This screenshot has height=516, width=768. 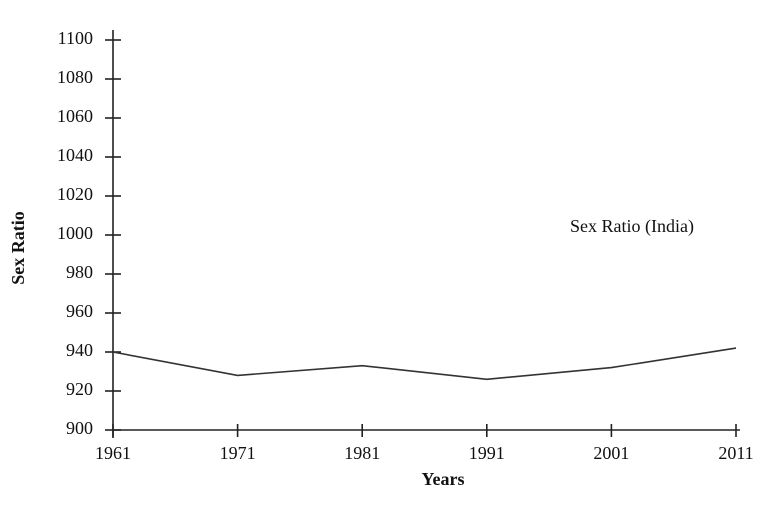 What do you see at coordinates (735, 453) in the screenshot?
I see `x-tick-label: 2011` at bounding box center [735, 453].